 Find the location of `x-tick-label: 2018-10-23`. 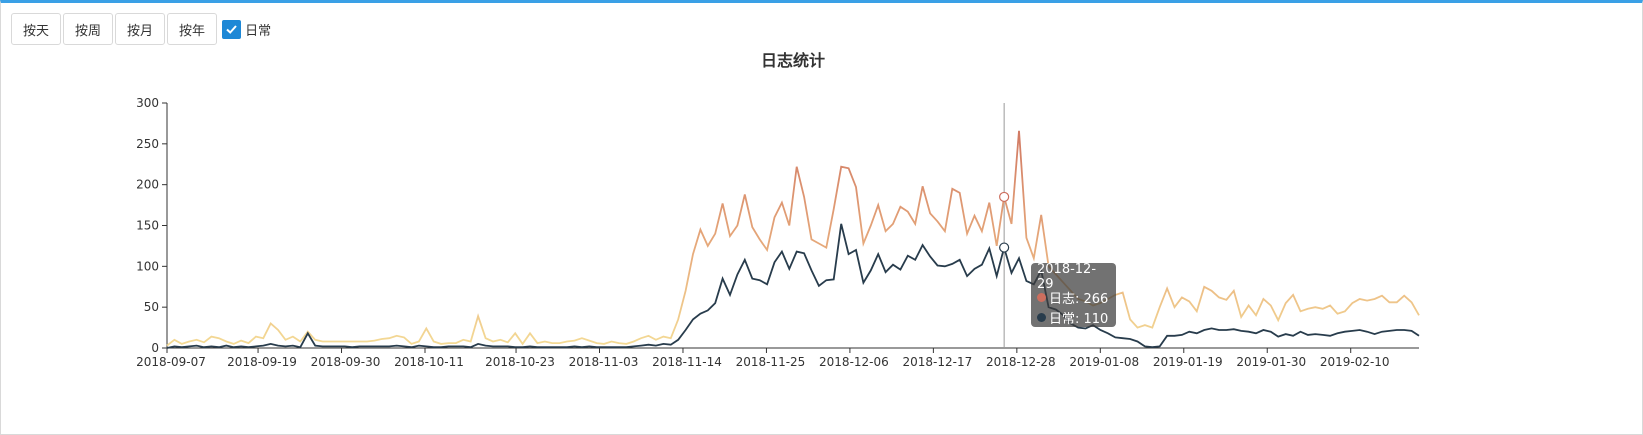

x-tick-label: 2018-10-23 is located at coordinates (520, 362).